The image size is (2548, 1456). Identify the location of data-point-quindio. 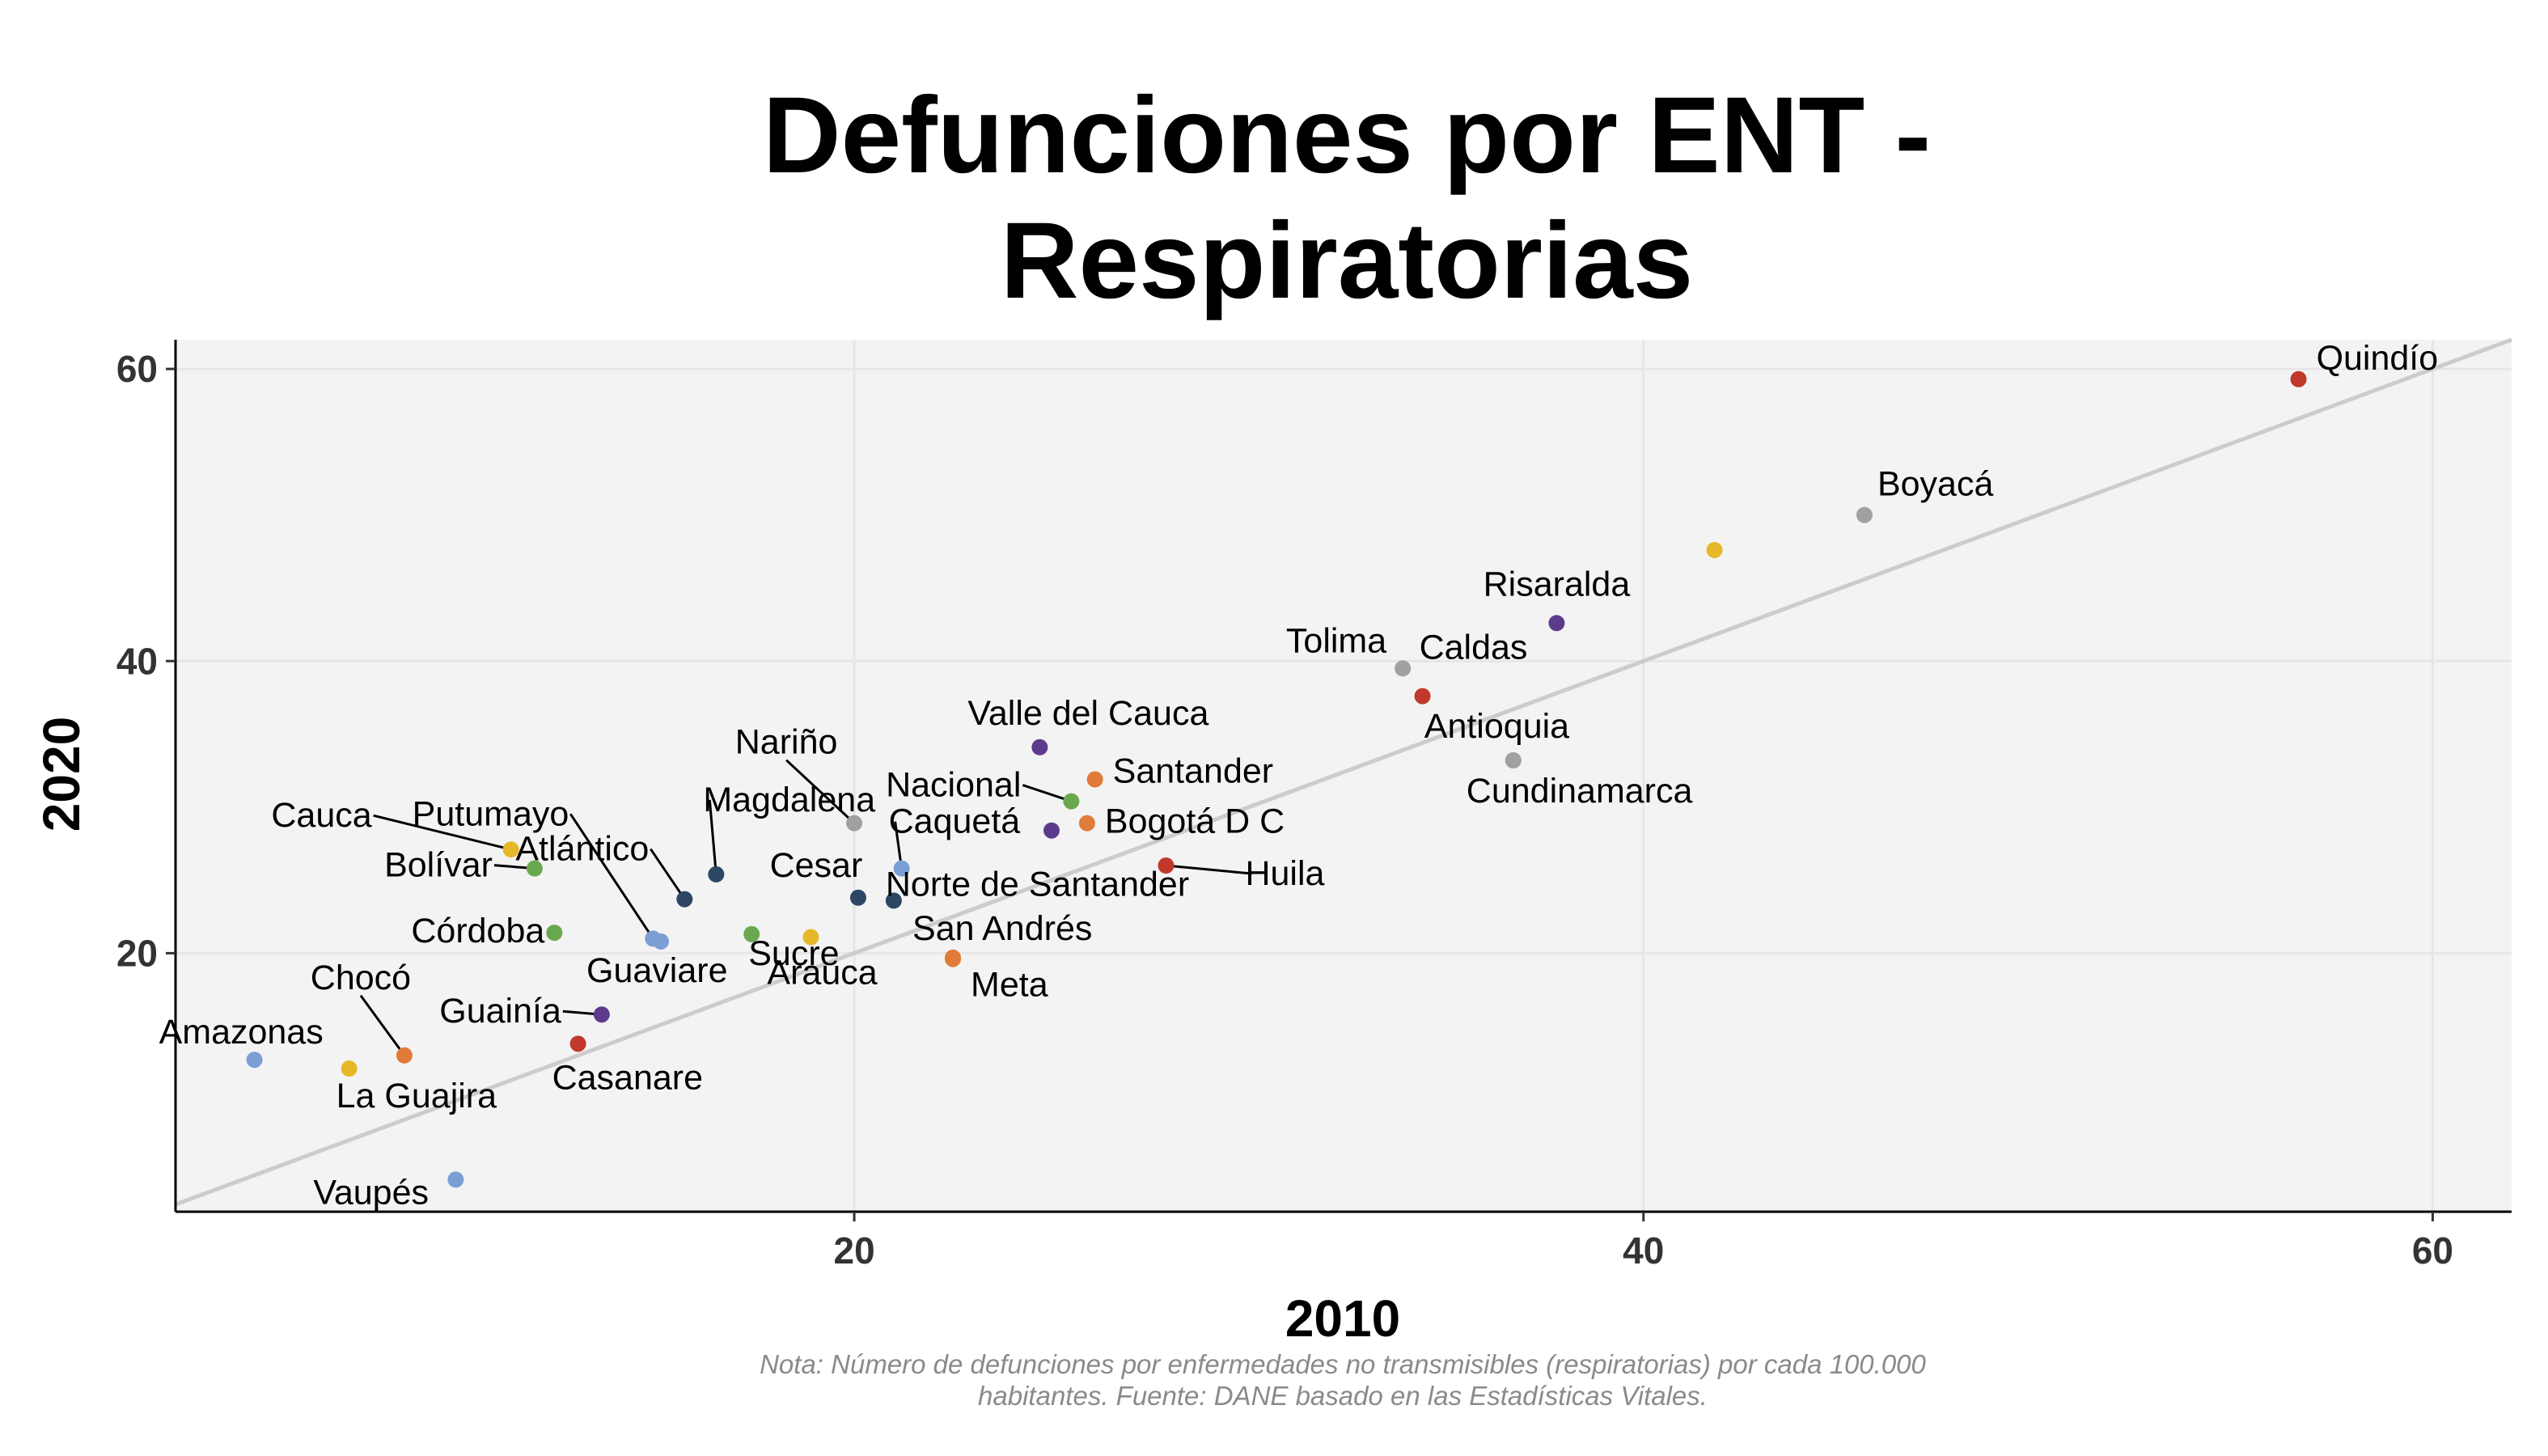
(2298, 378).